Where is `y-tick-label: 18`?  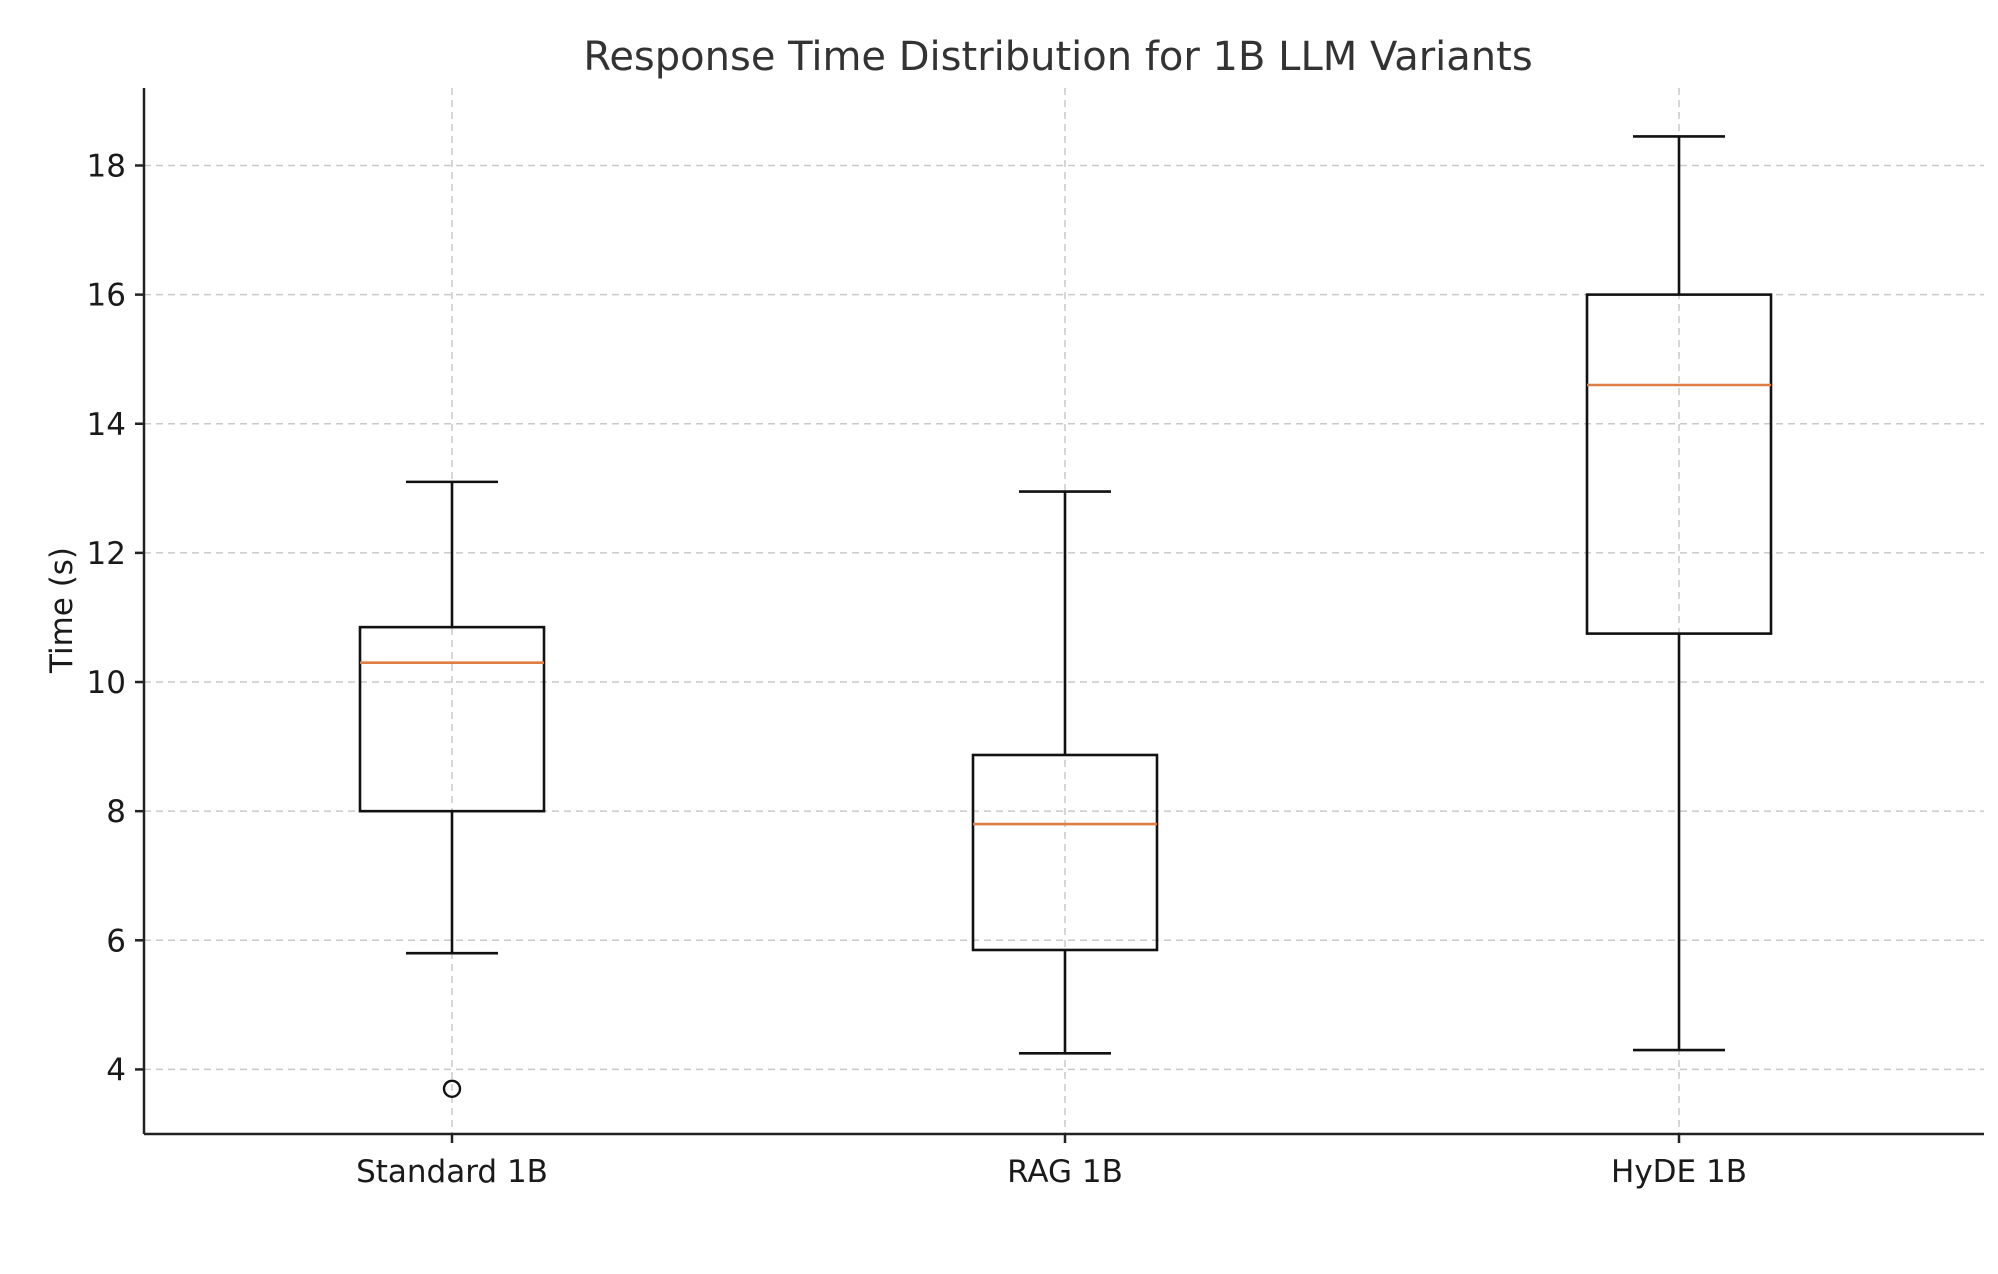 y-tick-label: 18 is located at coordinates (106, 166).